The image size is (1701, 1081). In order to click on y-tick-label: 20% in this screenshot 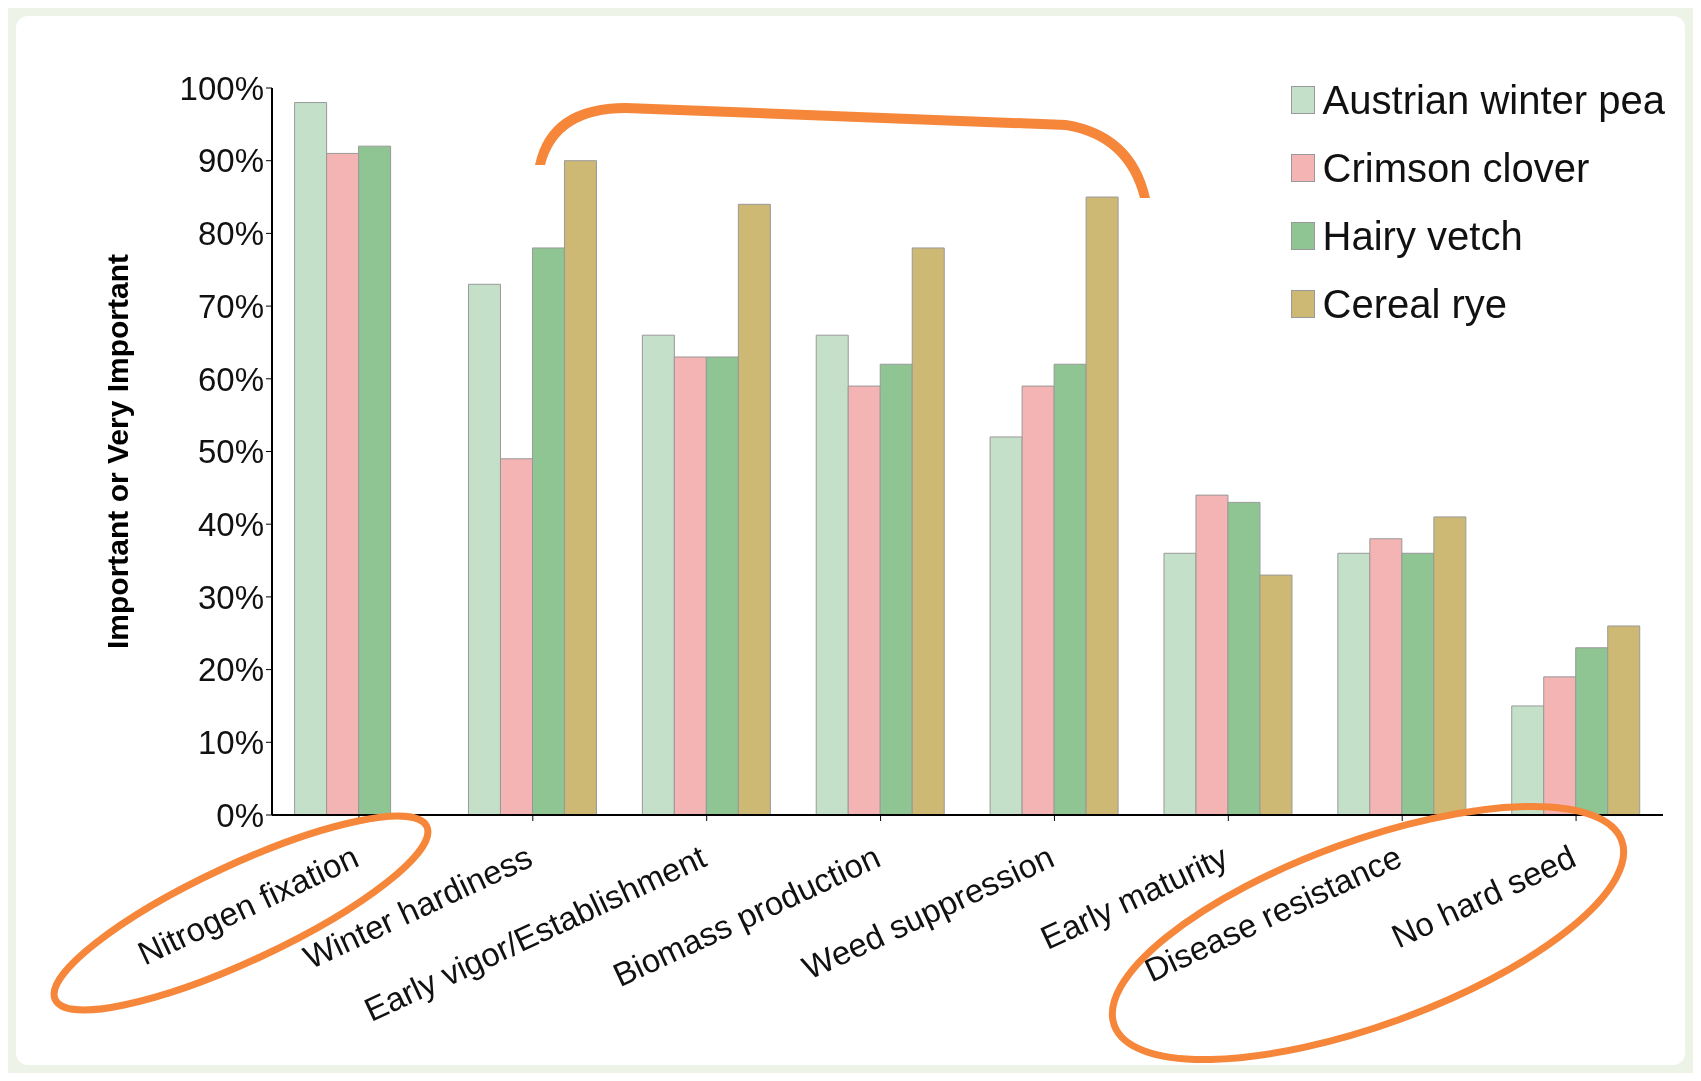, I will do `click(230, 670)`.